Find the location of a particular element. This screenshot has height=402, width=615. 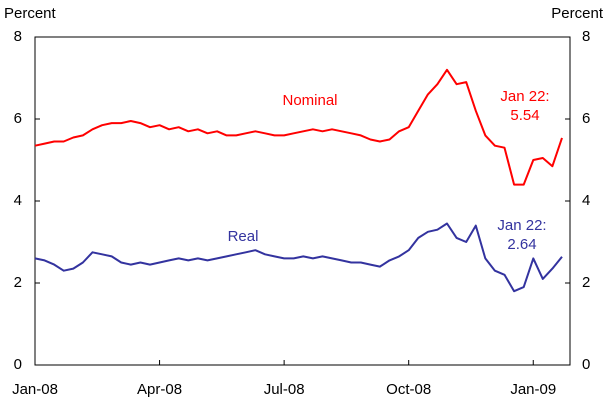

annotation: 5.54 is located at coordinates (524, 115).